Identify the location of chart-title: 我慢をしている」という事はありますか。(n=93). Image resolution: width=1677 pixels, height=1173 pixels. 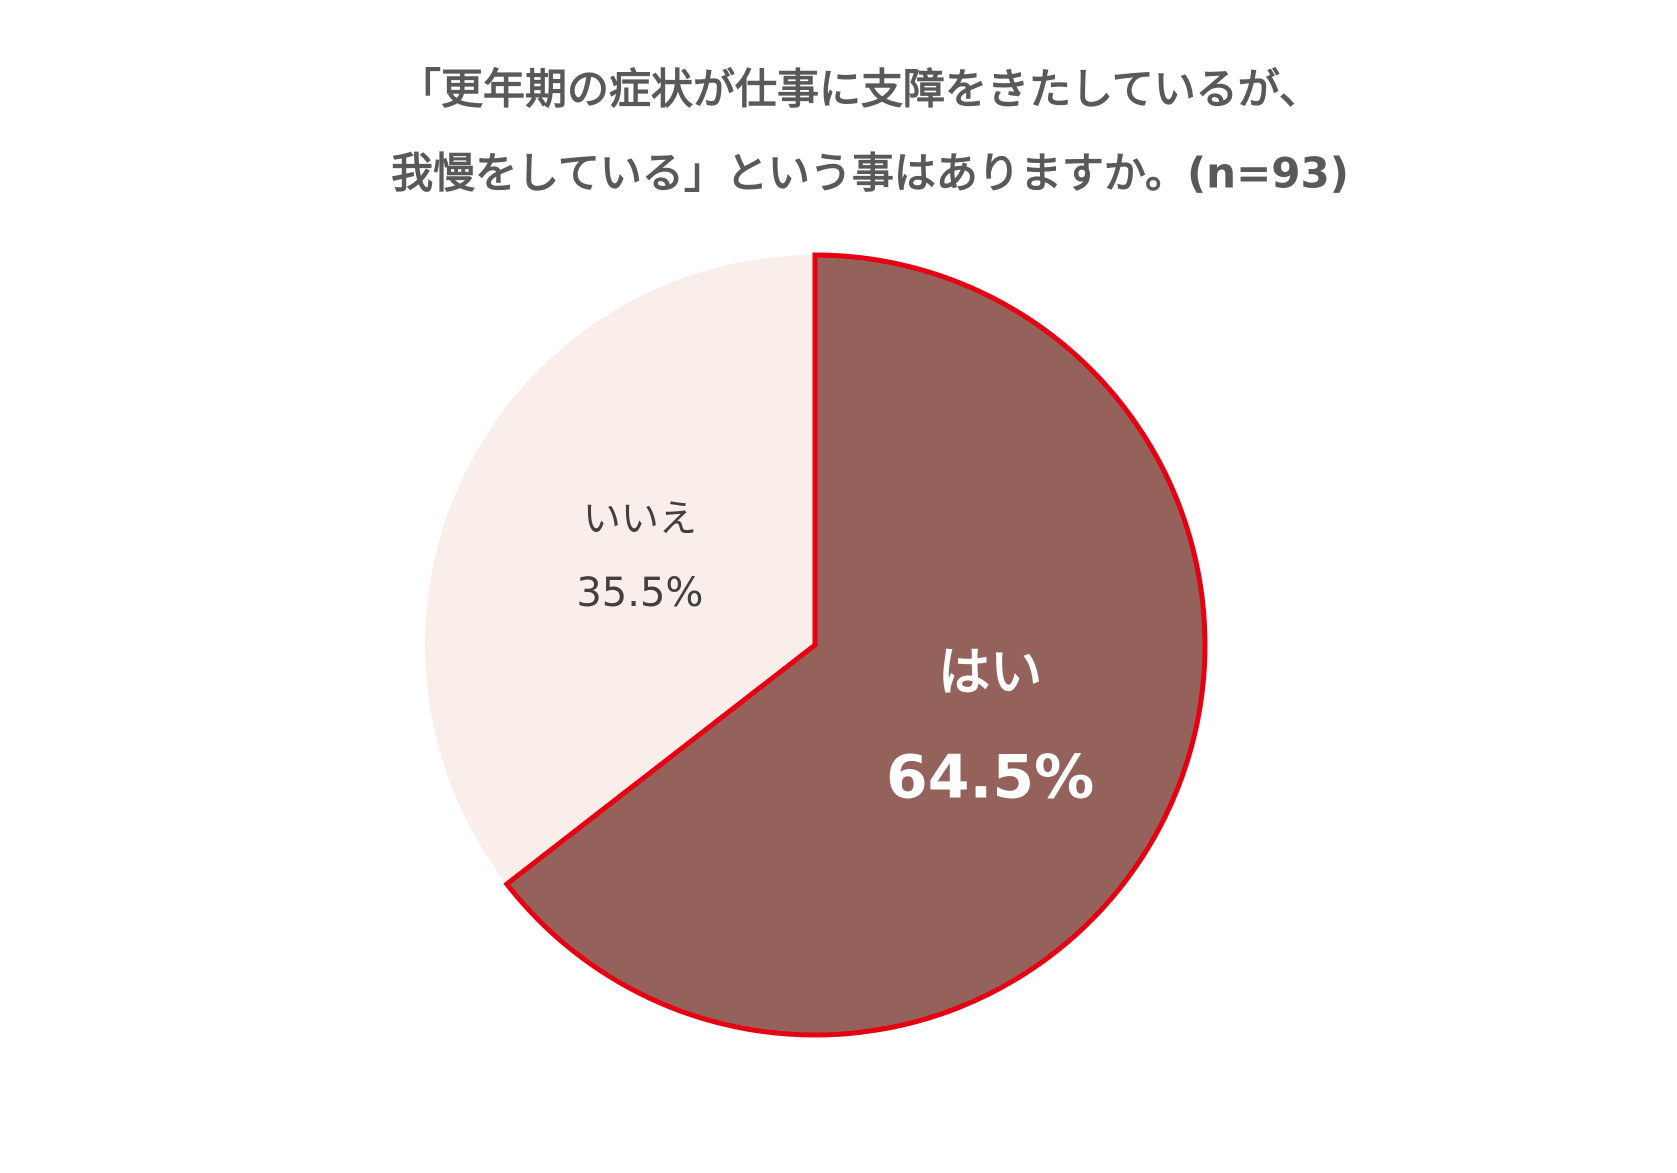
(870, 173).